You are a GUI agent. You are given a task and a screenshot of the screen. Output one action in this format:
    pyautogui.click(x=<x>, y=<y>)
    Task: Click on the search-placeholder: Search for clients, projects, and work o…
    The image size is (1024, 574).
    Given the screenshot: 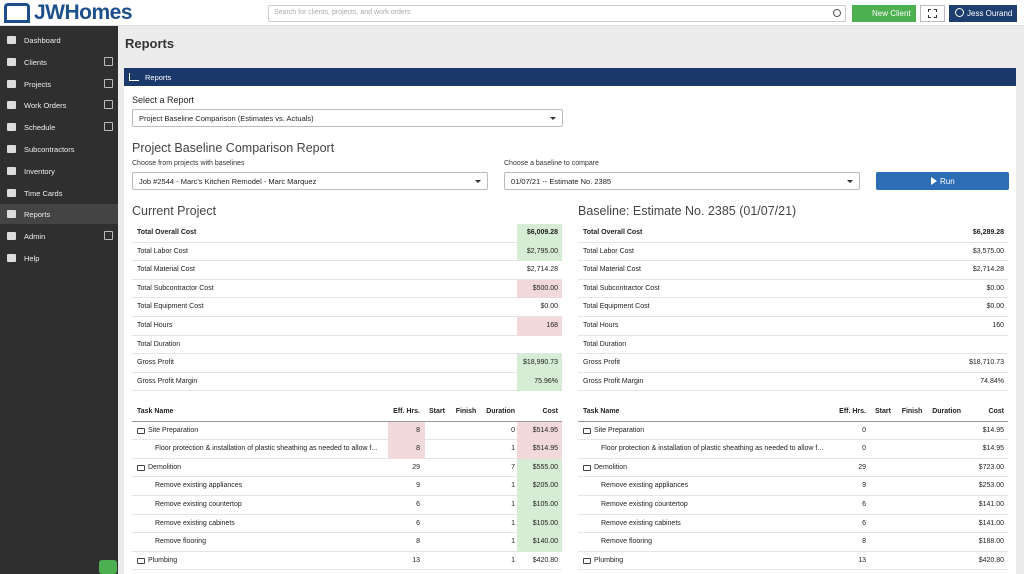 What is the action you would take?
    pyautogui.click(x=342, y=12)
    